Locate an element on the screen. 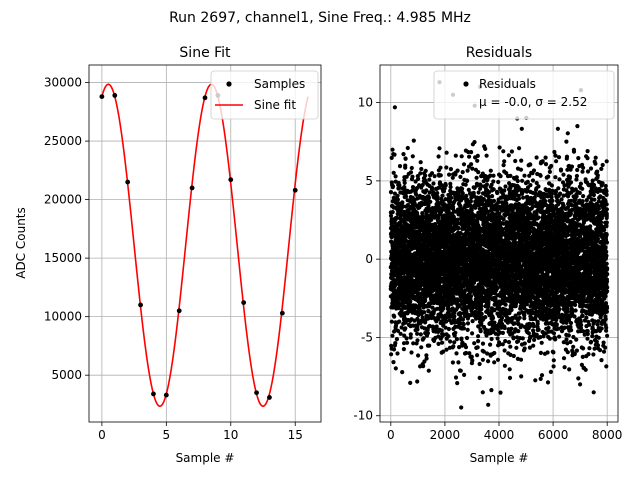 Image resolution: width=640 pixels, height=480 pixels. sine-fit-x-tick-label: 0 is located at coordinates (102, 435).